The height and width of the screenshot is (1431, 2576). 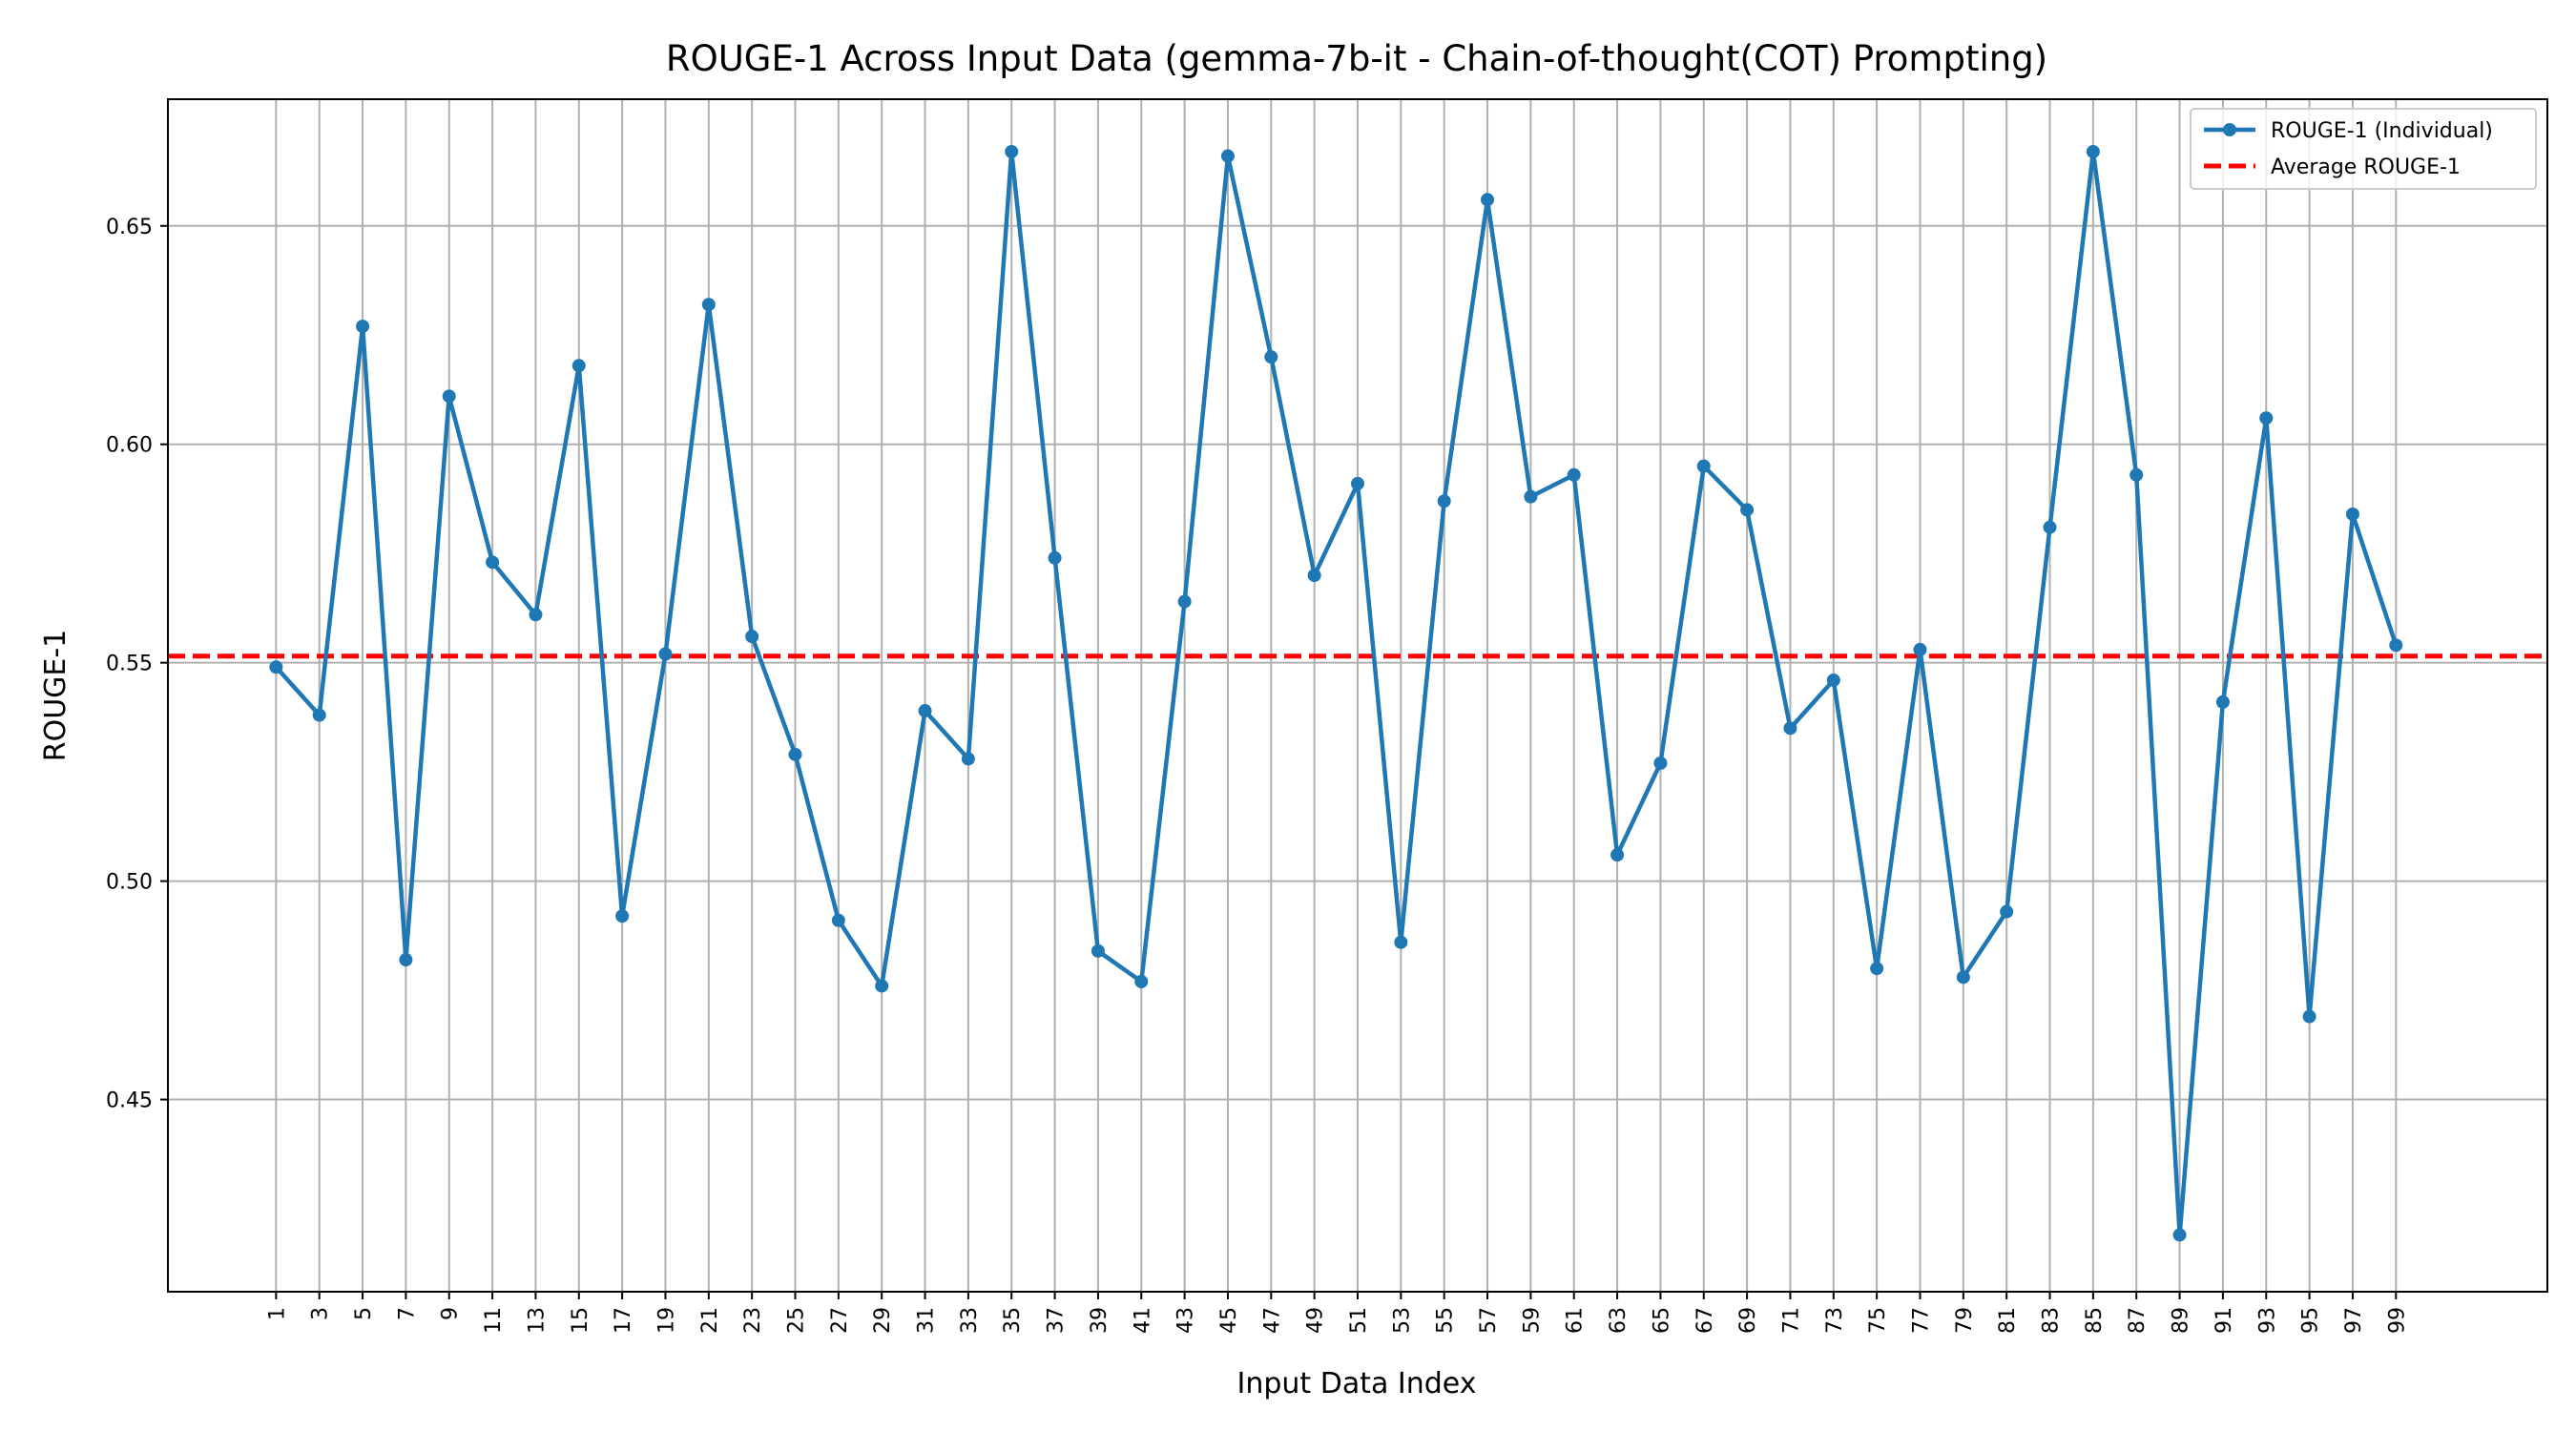 I want to click on x-tick-label: 15, so click(x=580, y=1320).